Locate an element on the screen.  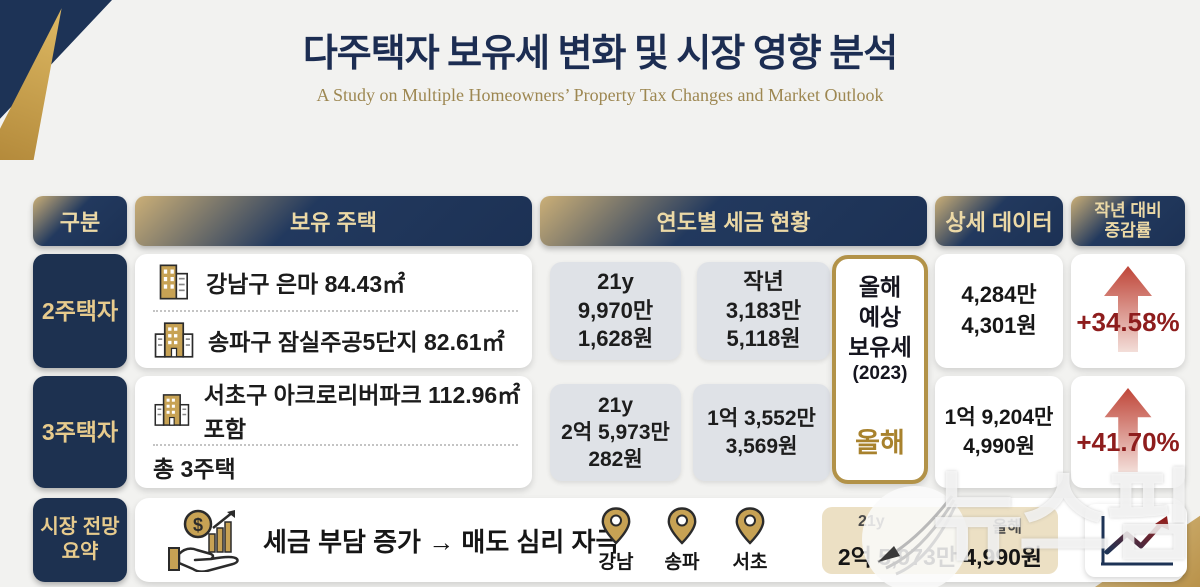
row-label-market-summary: 시장 전망 요약 is located at coordinates (80, 540).